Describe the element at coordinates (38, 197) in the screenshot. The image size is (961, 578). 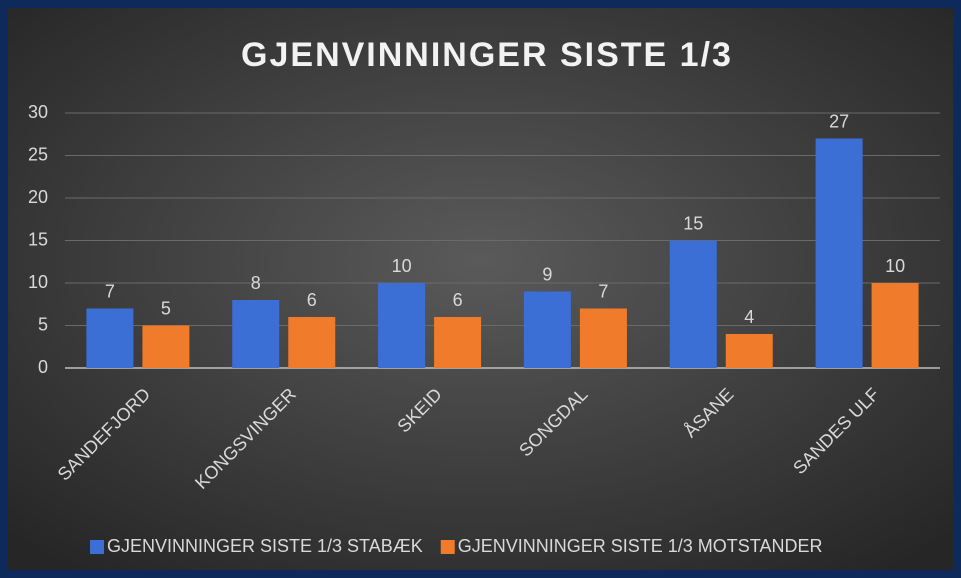
I see `y-tick-label: 20` at that location.